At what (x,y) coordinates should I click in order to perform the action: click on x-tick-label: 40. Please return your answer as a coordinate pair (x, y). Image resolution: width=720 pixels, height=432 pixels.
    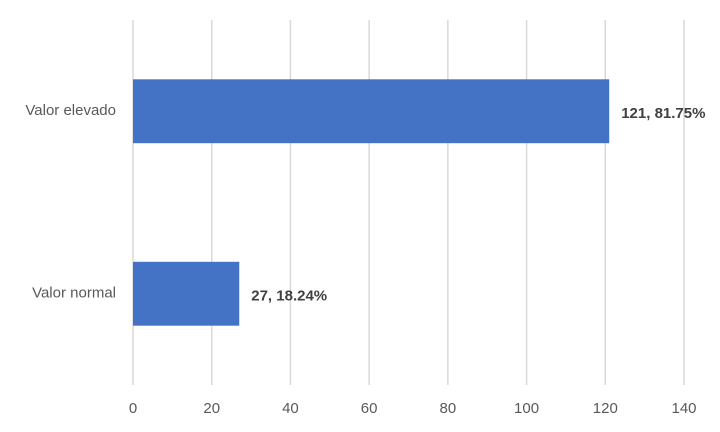
    Looking at the image, I should click on (290, 408).